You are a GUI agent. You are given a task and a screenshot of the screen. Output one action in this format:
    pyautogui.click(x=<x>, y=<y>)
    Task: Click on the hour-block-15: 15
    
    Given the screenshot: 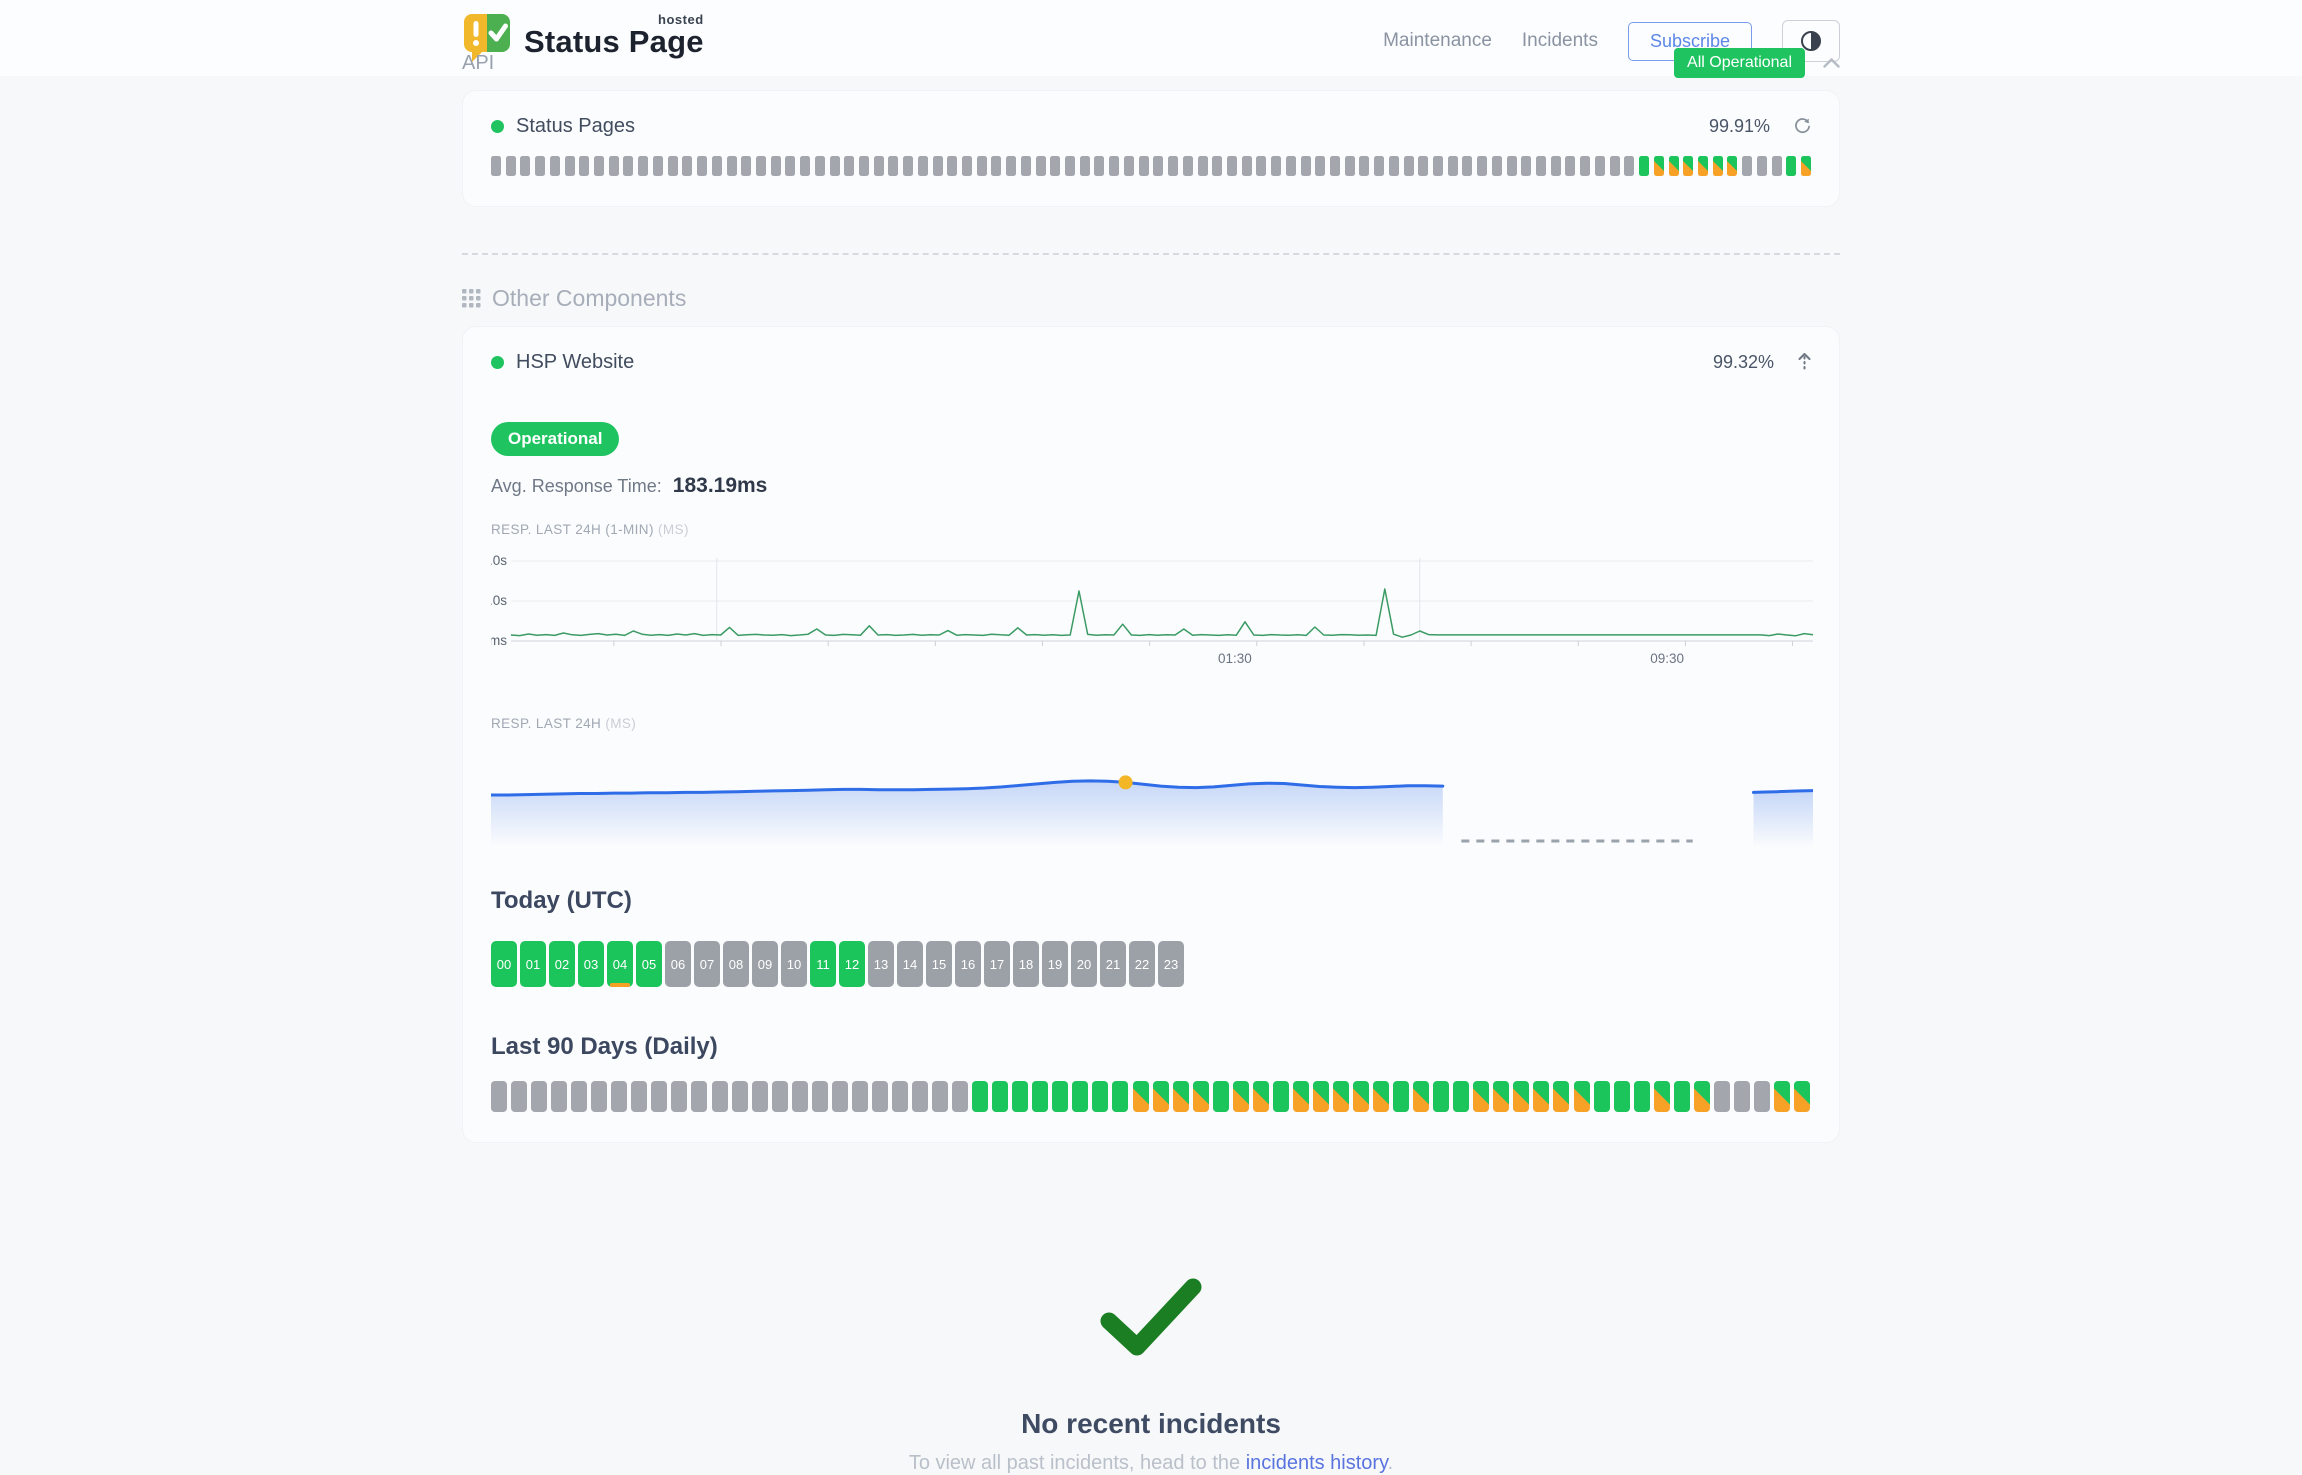 What is the action you would take?
    pyautogui.click(x=939, y=964)
    